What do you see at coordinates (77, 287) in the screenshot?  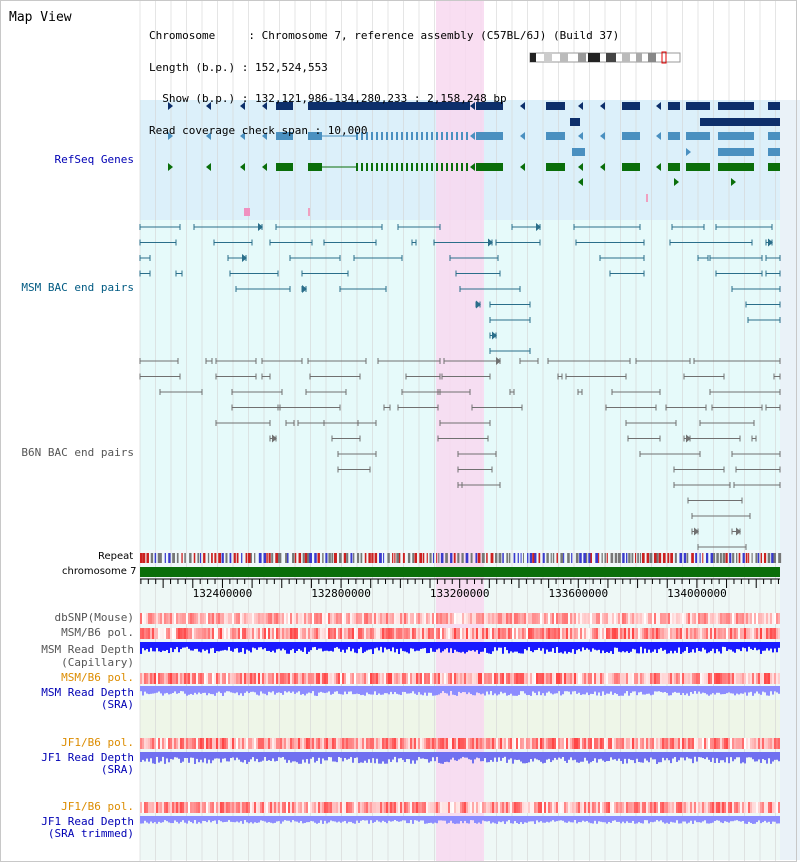 I see `msm-bac-end-pairs-label: MSM BAC end pairs` at bounding box center [77, 287].